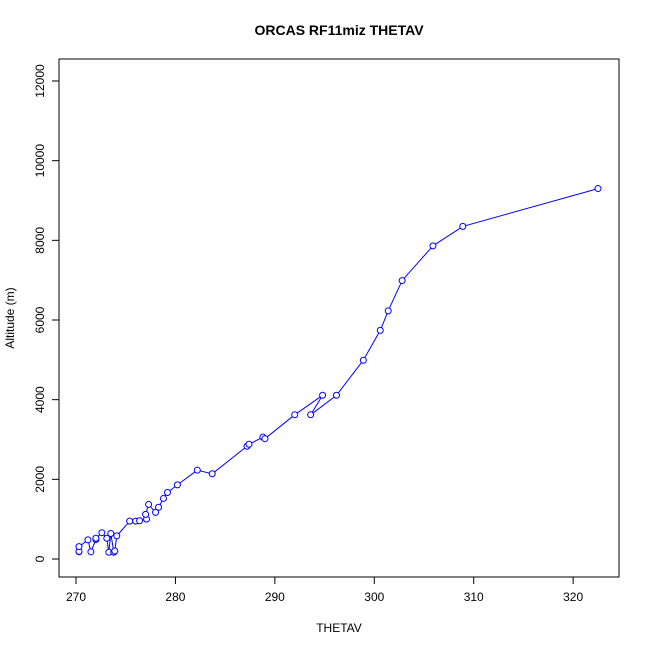  I want to click on x-tick-label: 310, so click(474, 597).